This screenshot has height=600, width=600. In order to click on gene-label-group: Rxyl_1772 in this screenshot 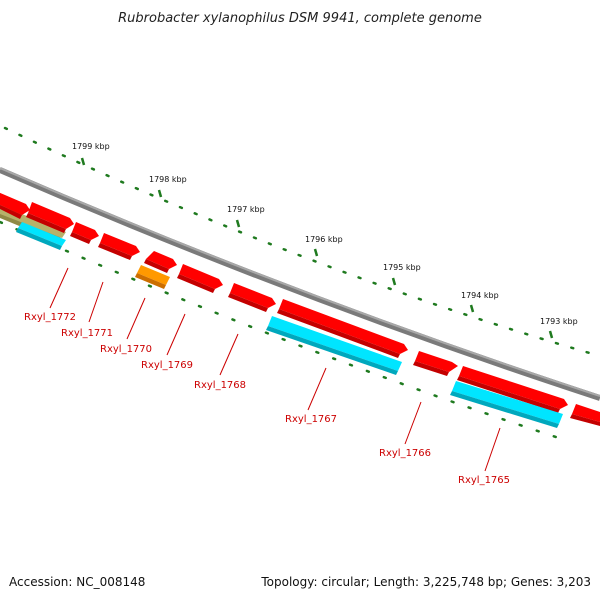, I will do `click(50, 295)`.